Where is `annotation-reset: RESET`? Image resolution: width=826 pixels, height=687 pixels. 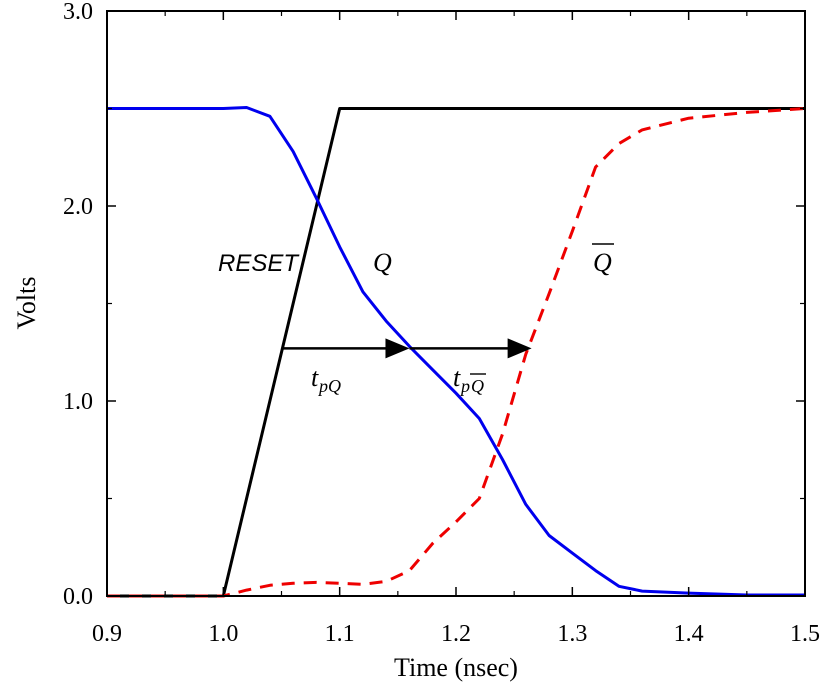 annotation-reset: RESET is located at coordinates (259, 263).